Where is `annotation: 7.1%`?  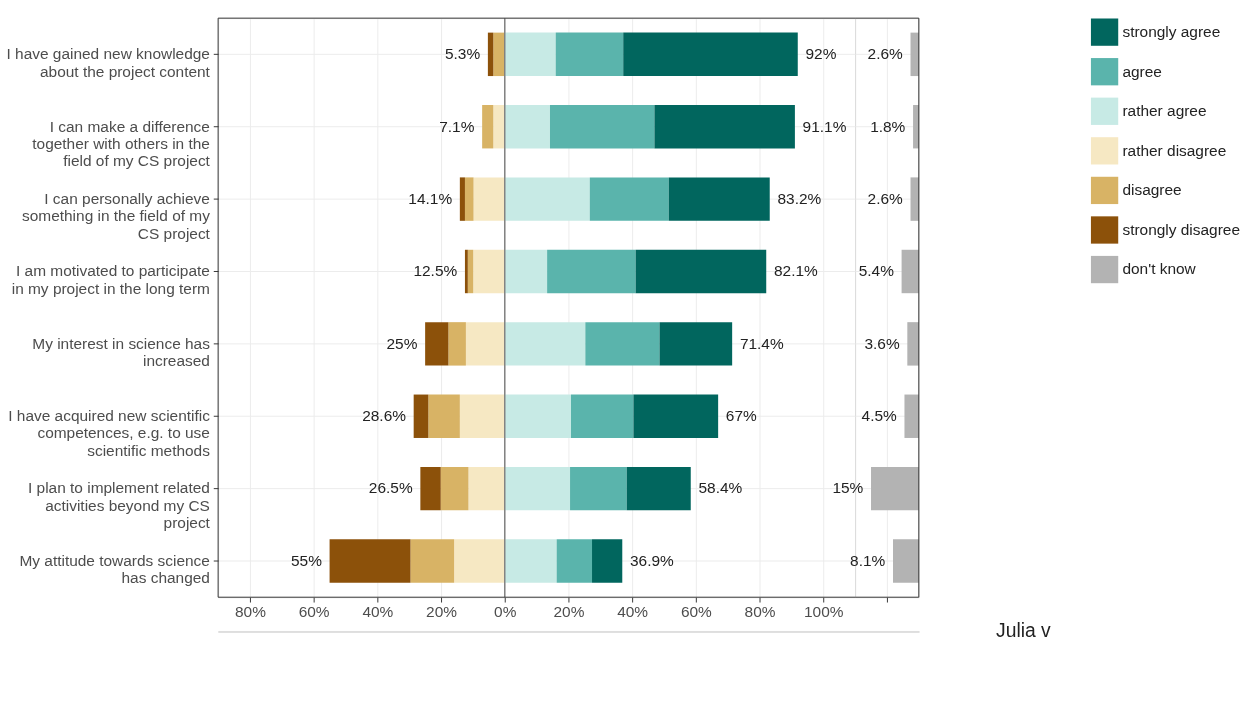
annotation: 7.1% is located at coordinates (457, 126).